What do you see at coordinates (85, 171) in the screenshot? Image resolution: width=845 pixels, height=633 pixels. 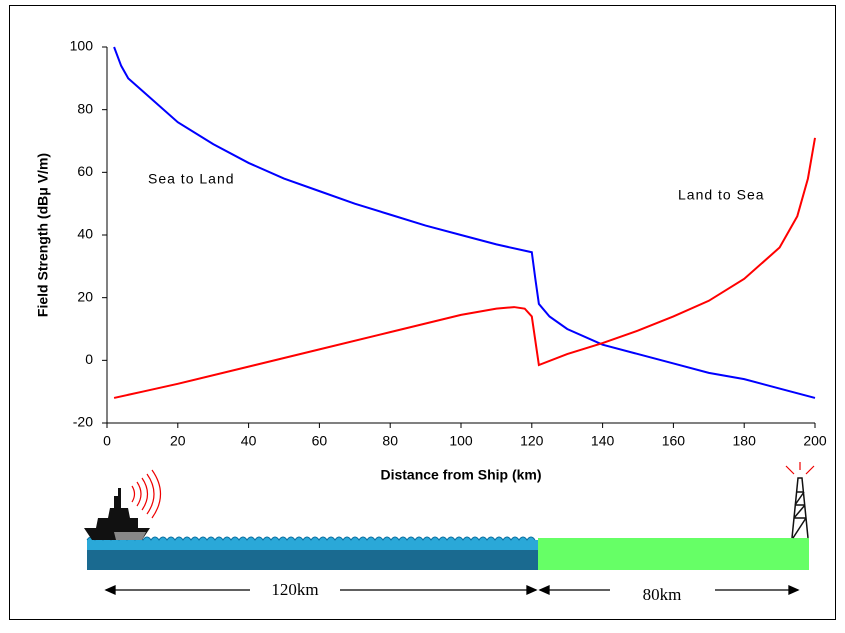 I see `y-tick-label: 60` at bounding box center [85, 171].